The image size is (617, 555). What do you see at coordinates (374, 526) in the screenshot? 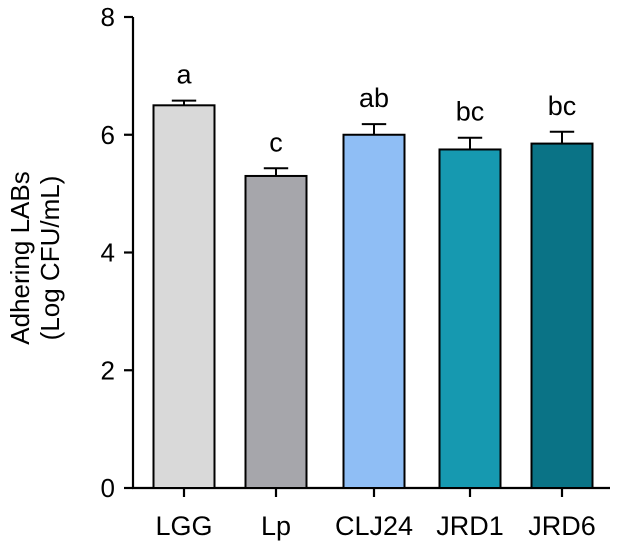
I see `x-tick-label: CLJ24` at bounding box center [374, 526].